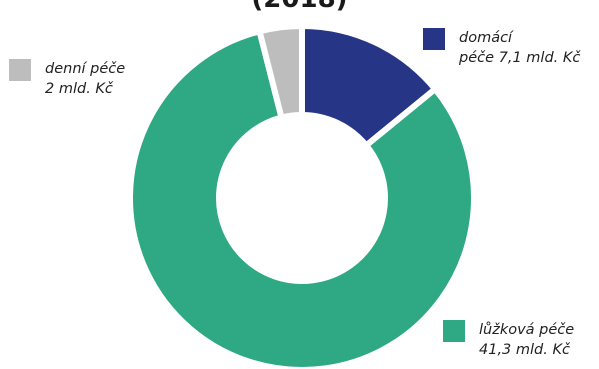 This screenshot has width=599, height=369. What do you see at coordinates (527, 330) in the screenshot?
I see `legend-label-luzkova-line1: lůžková péče` at bounding box center [527, 330].